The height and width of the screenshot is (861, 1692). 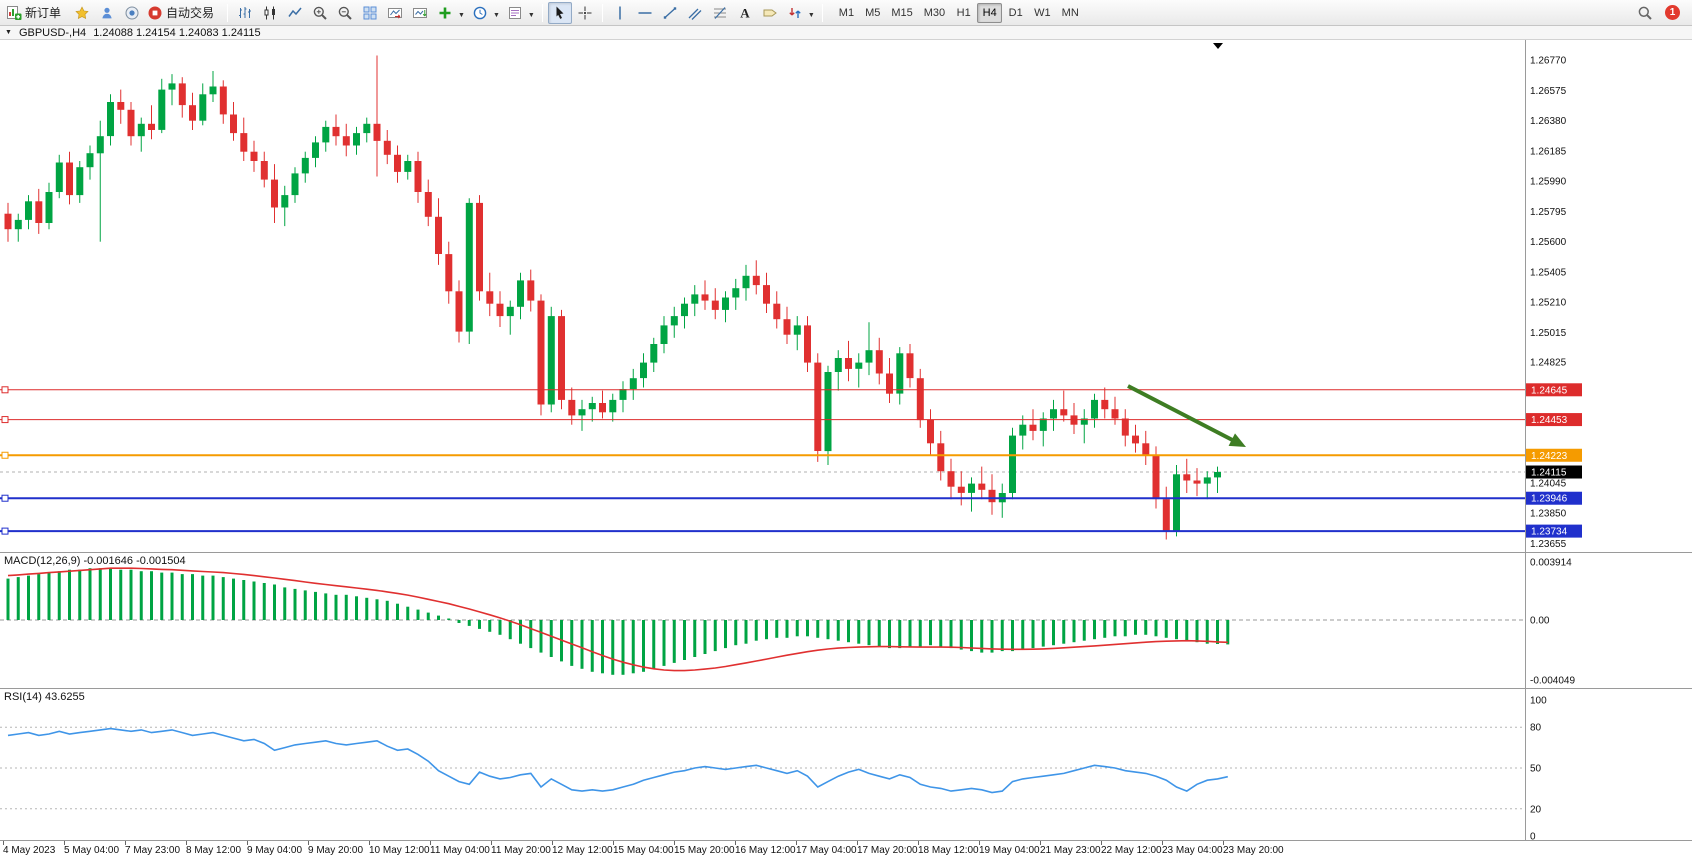 I want to click on channel-tool-button, so click(x=695, y=13).